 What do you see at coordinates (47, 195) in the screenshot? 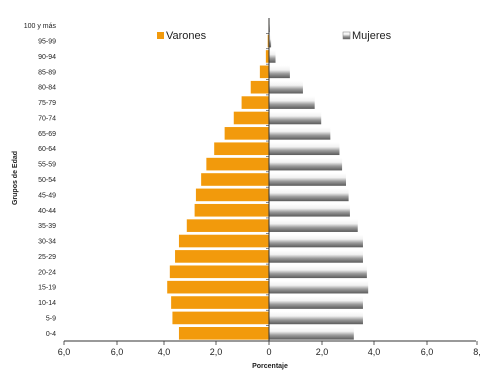
I see `y-tick-label: 45-49` at bounding box center [47, 195].